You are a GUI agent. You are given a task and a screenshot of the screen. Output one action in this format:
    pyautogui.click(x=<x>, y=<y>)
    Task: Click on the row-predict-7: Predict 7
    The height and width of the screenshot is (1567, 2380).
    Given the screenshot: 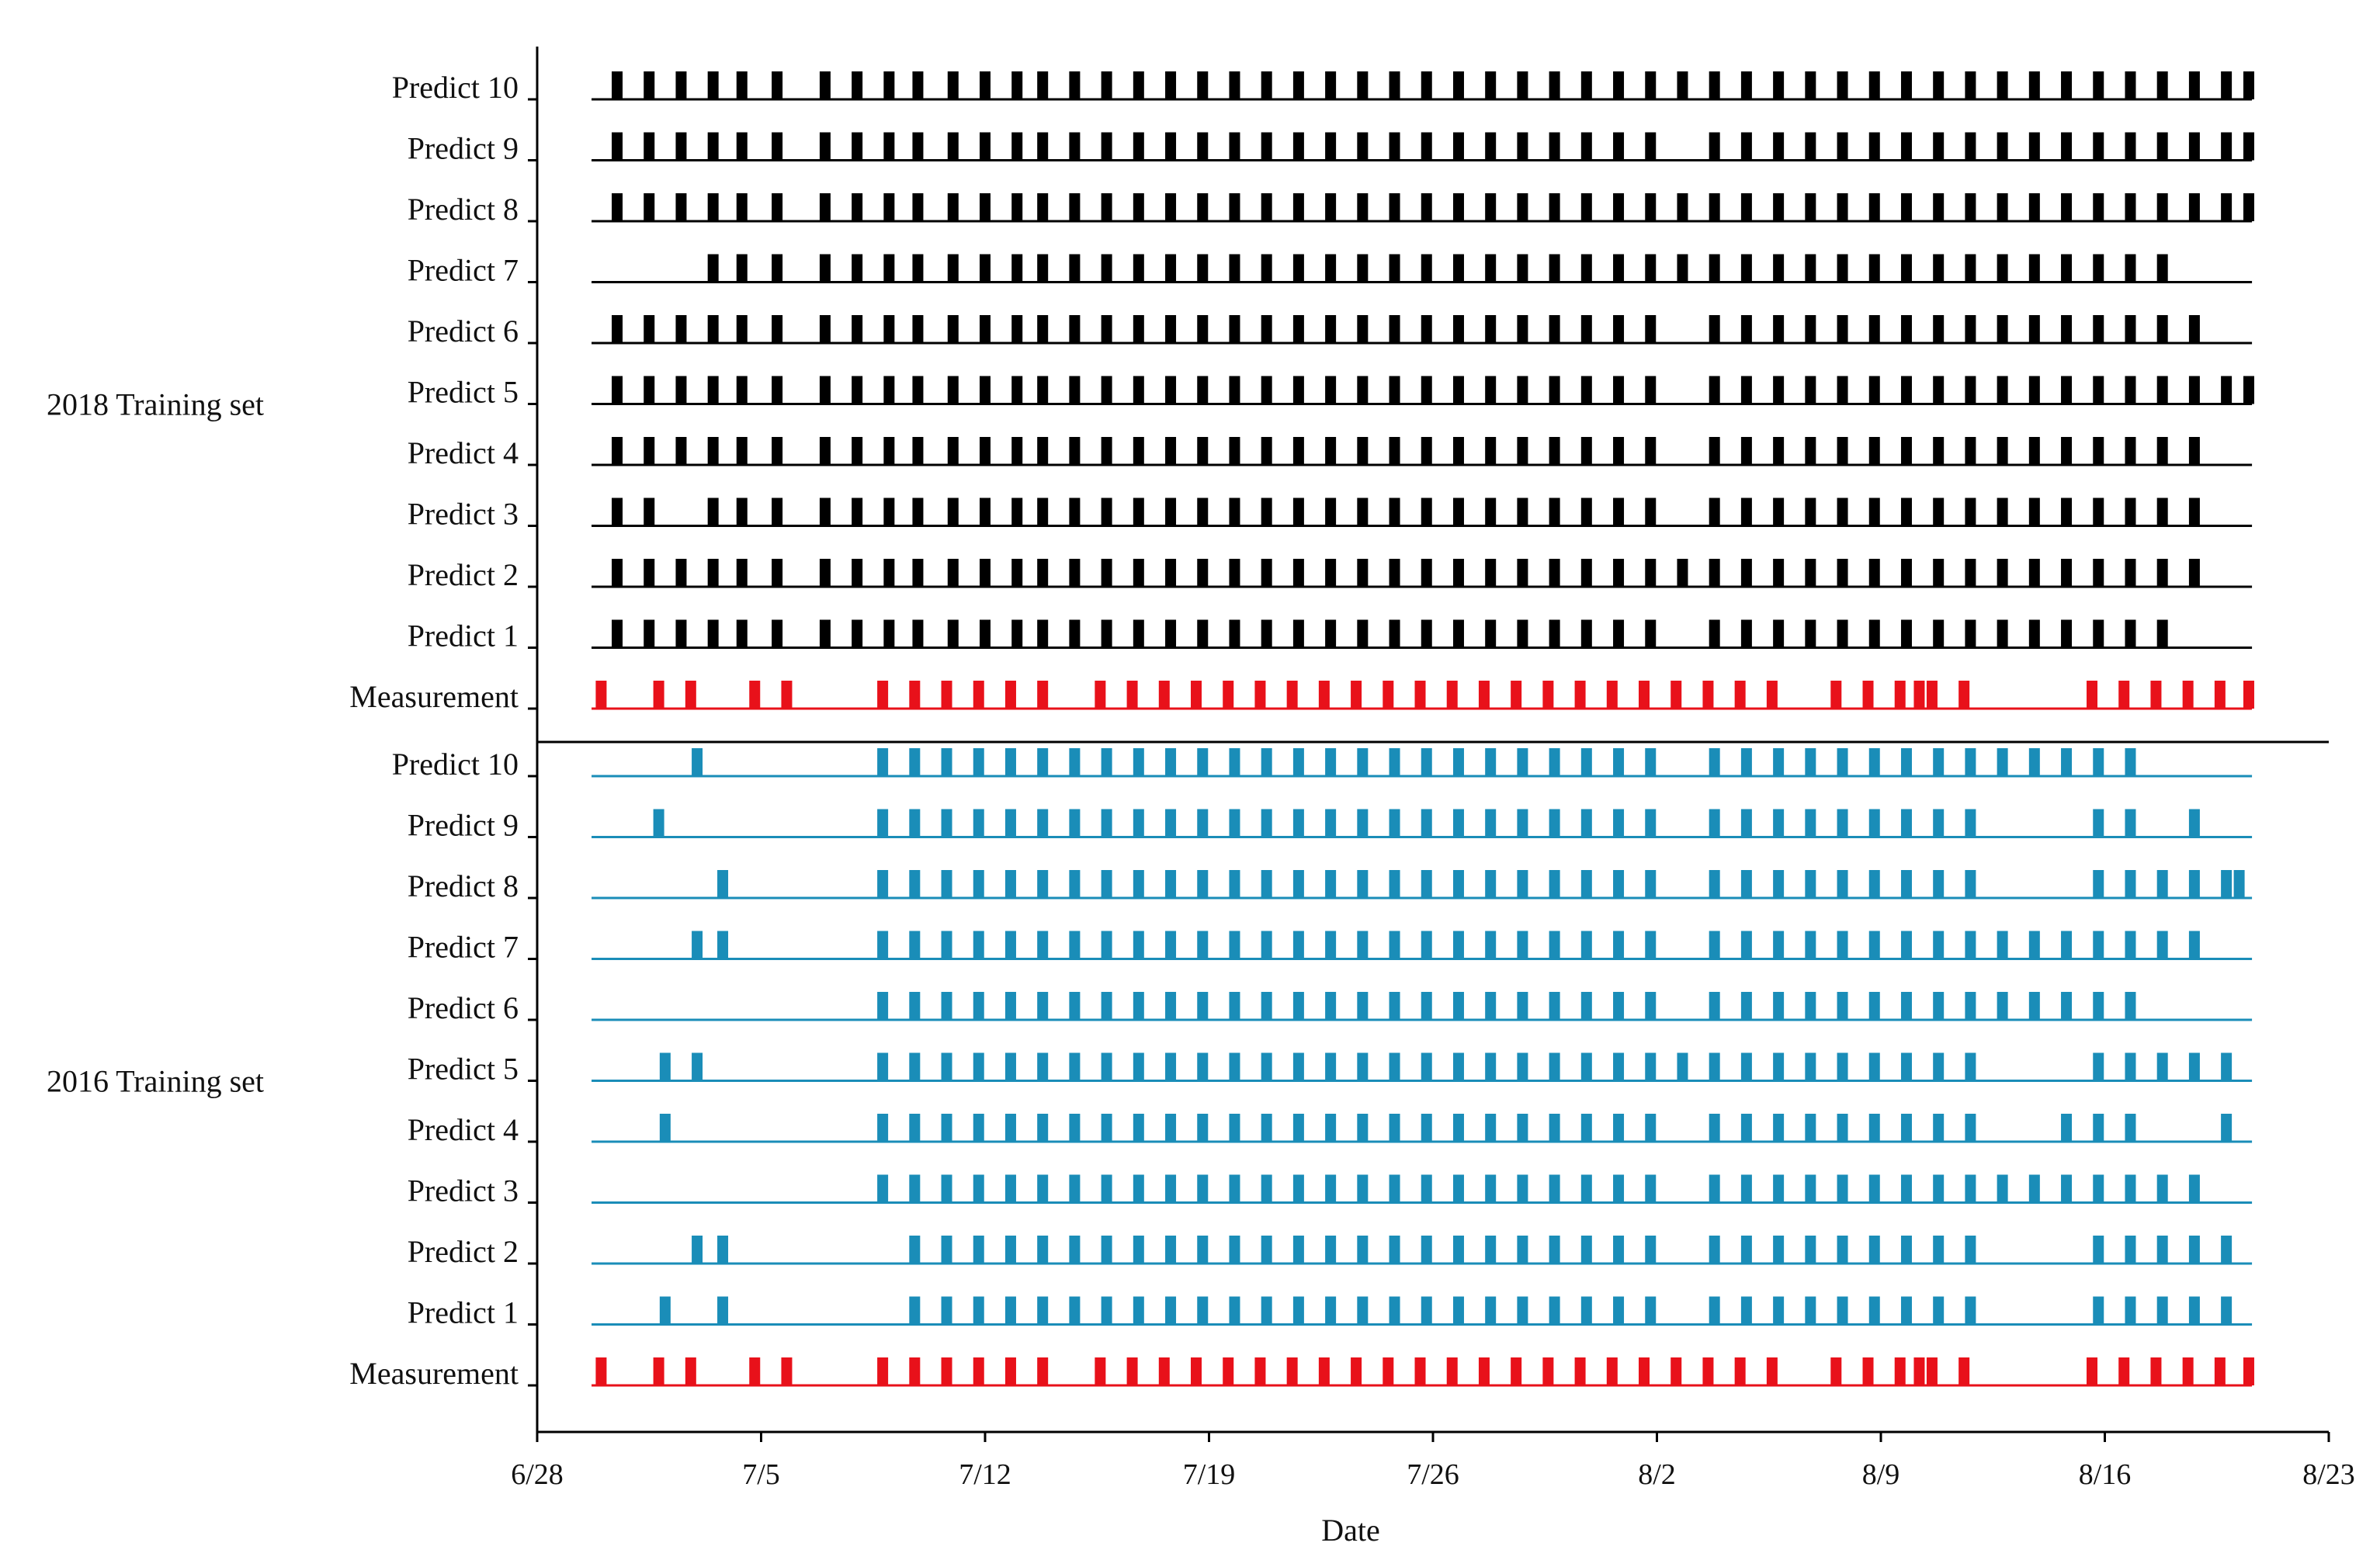 What is the action you would take?
    pyautogui.click(x=1330, y=947)
    